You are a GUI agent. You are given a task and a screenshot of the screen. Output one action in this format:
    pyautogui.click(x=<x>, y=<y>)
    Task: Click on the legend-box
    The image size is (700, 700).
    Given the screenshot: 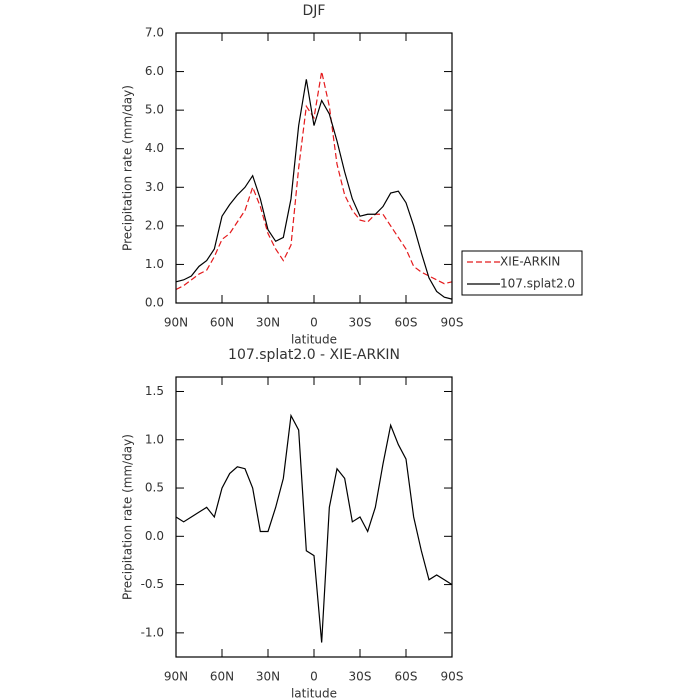 What is the action you would take?
    pyautogui.click(x=522, y=273)
    